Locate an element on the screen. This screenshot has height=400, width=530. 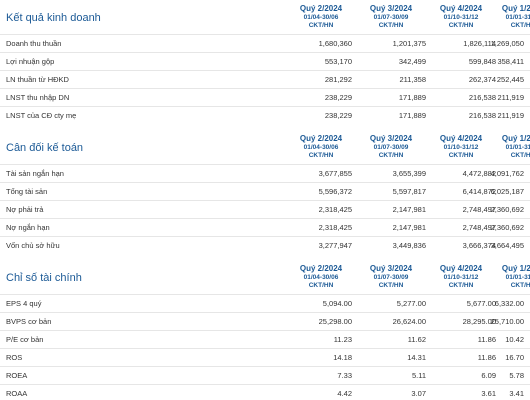
table-cell: 3,666,374 is located at coordinates (479, 245).